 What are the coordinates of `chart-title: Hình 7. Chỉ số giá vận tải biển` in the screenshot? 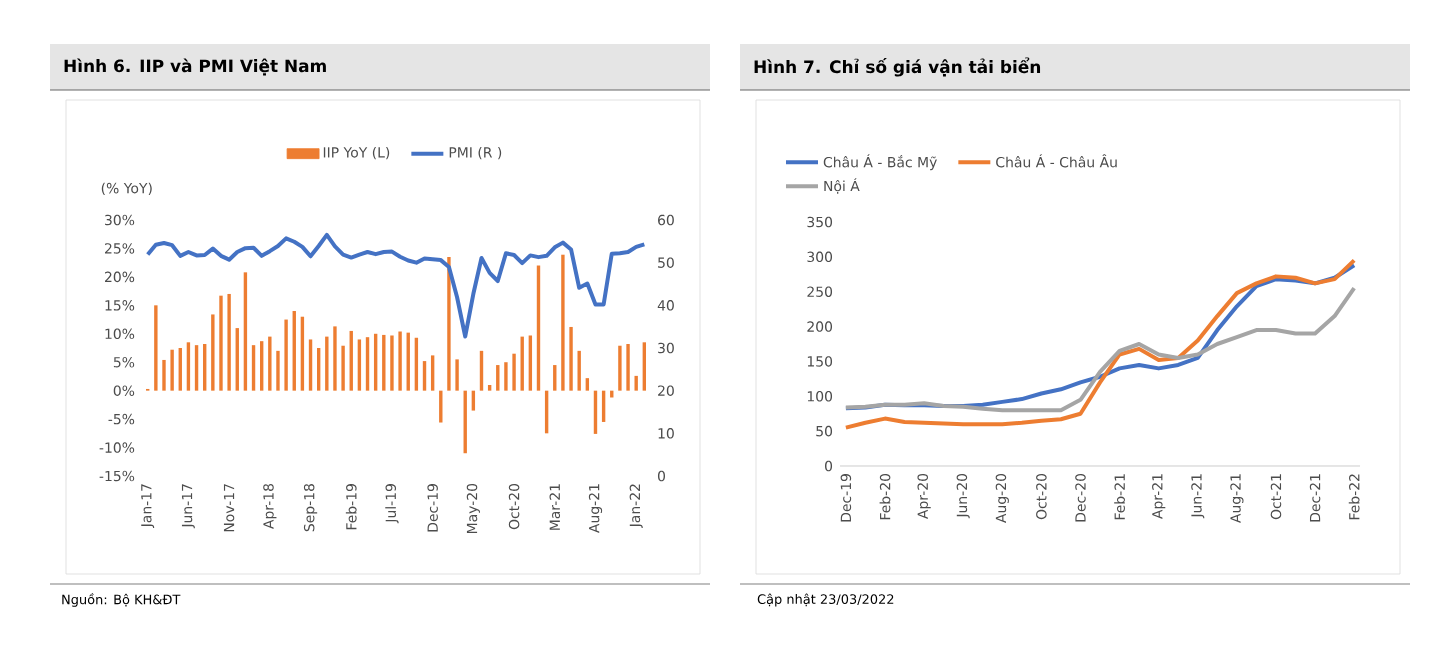 It's located at (897, 67).